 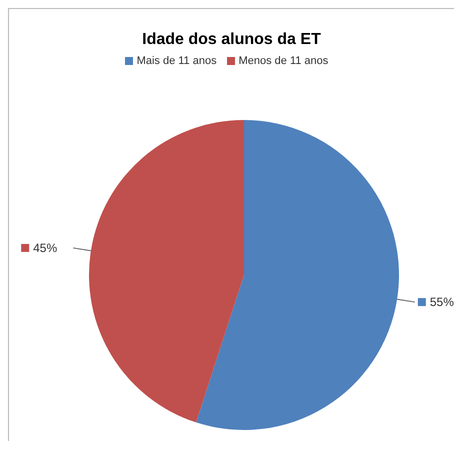 What do you see at coordinates (442, 302) in the screenshot?
I see `data-label: 55%` at bounding box center [442, 302].